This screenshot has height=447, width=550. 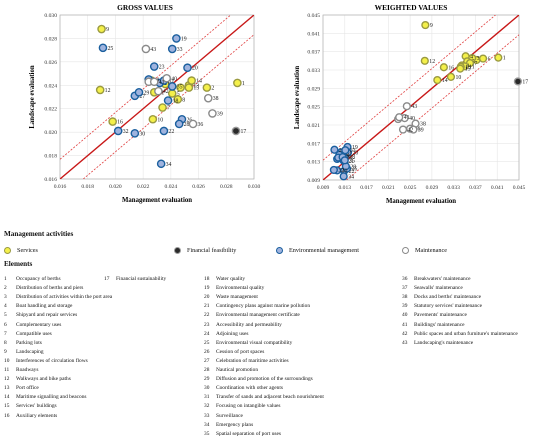 What do you see at coordinates (313, 16) in the screenshot?
I see `y-tick-label: 0.045` at bounding box center [313, 16].